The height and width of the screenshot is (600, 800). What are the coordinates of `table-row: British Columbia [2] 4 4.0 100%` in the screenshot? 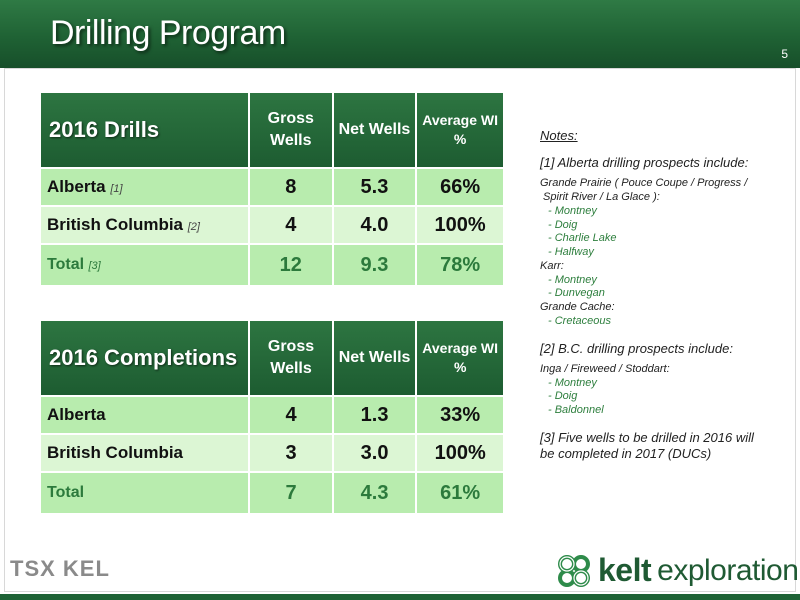 It's located at (272, 225).